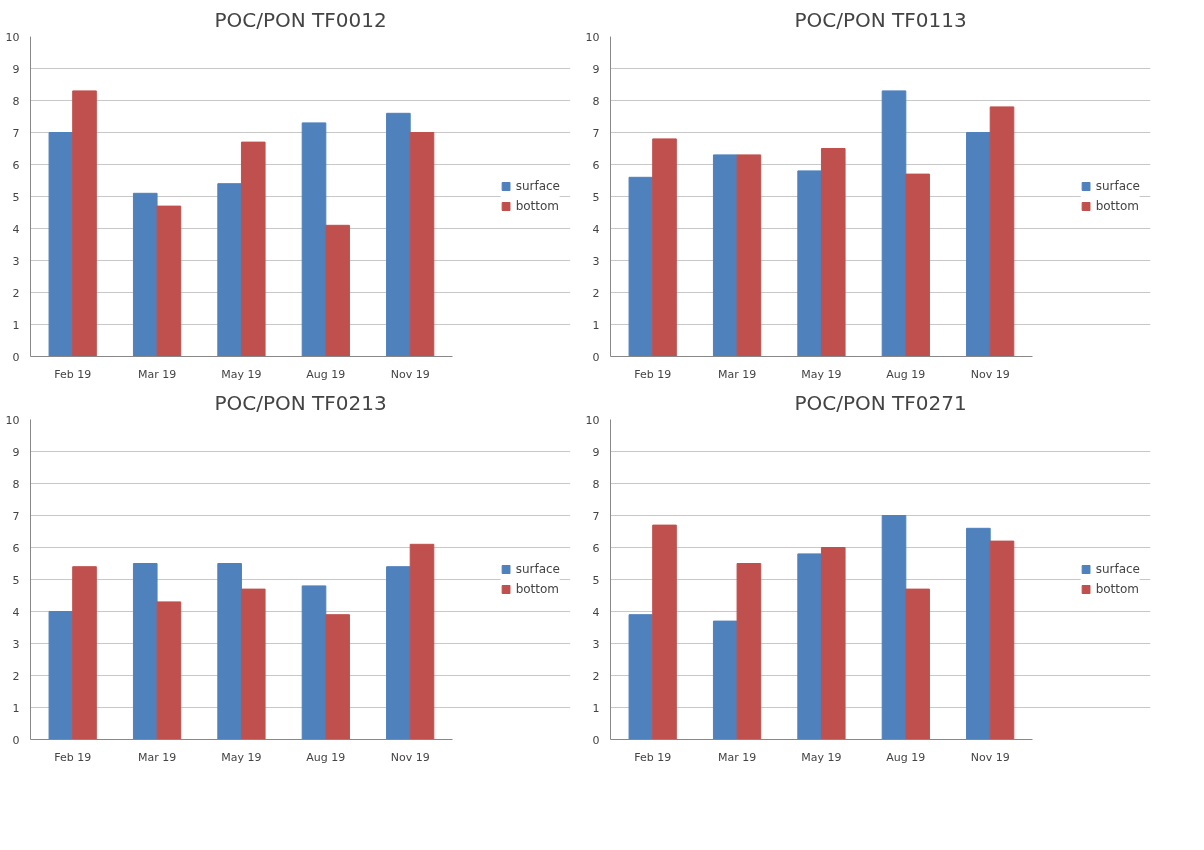 The height and width of the screenshot is (850, 1204). Describe the element at coordinates (880, 402) in the screenshot. I see `chart-title: POC/PON TF0271` at that location.